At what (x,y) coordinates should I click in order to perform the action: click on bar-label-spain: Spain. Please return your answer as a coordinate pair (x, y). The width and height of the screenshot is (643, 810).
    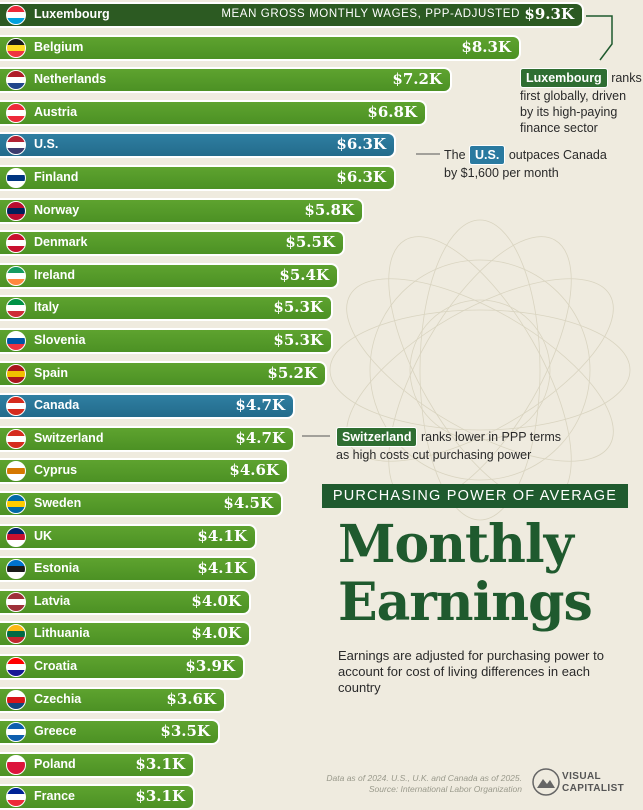
    Looking at the image, I should click on (51, 372).